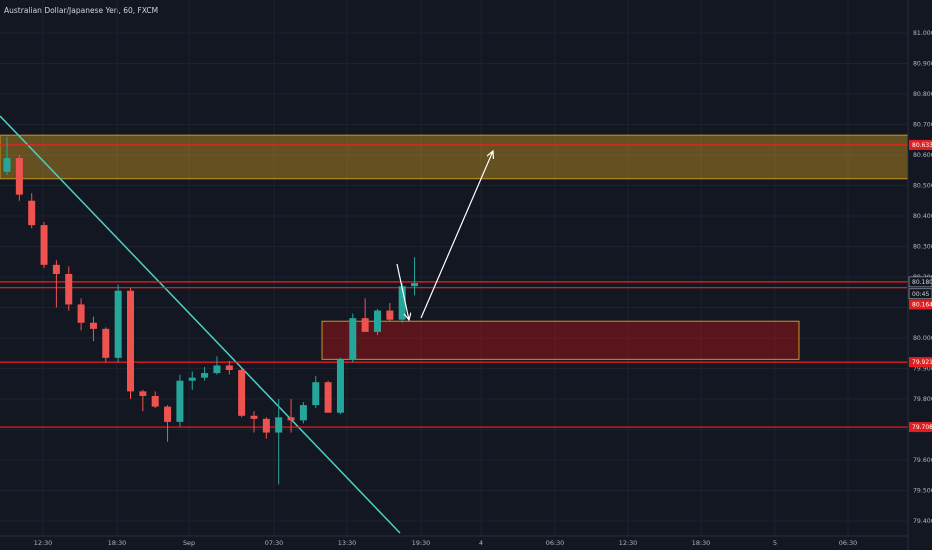 This screenshot has width=932, height=550. Describe the element at coordinates (922, 155) in the screenshot. I see `y-tick-label: 80.600` at that location.